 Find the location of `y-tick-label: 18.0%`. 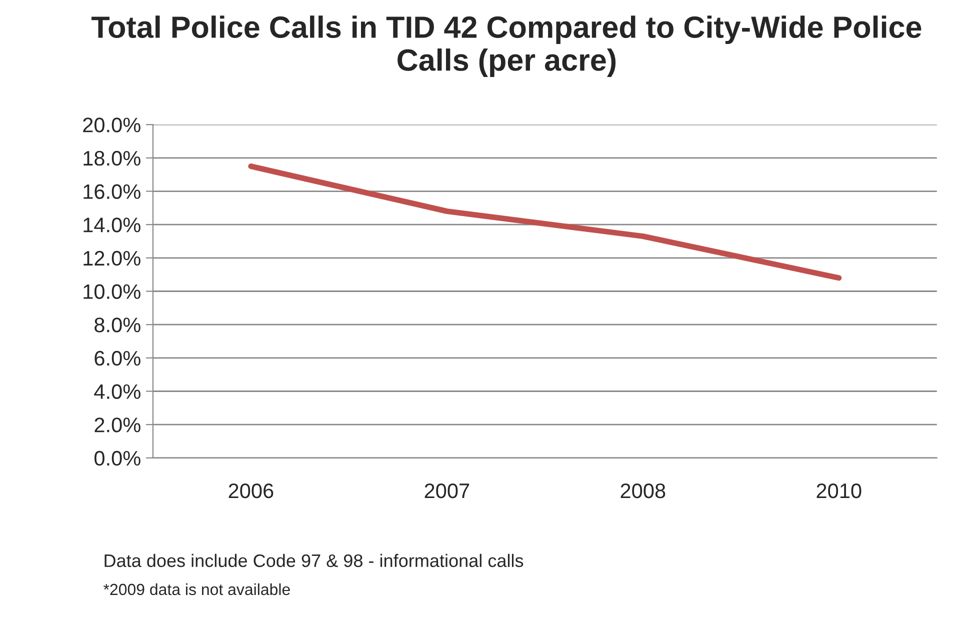

y-tick-label: 18.0% is located at coordinates (112, 158).